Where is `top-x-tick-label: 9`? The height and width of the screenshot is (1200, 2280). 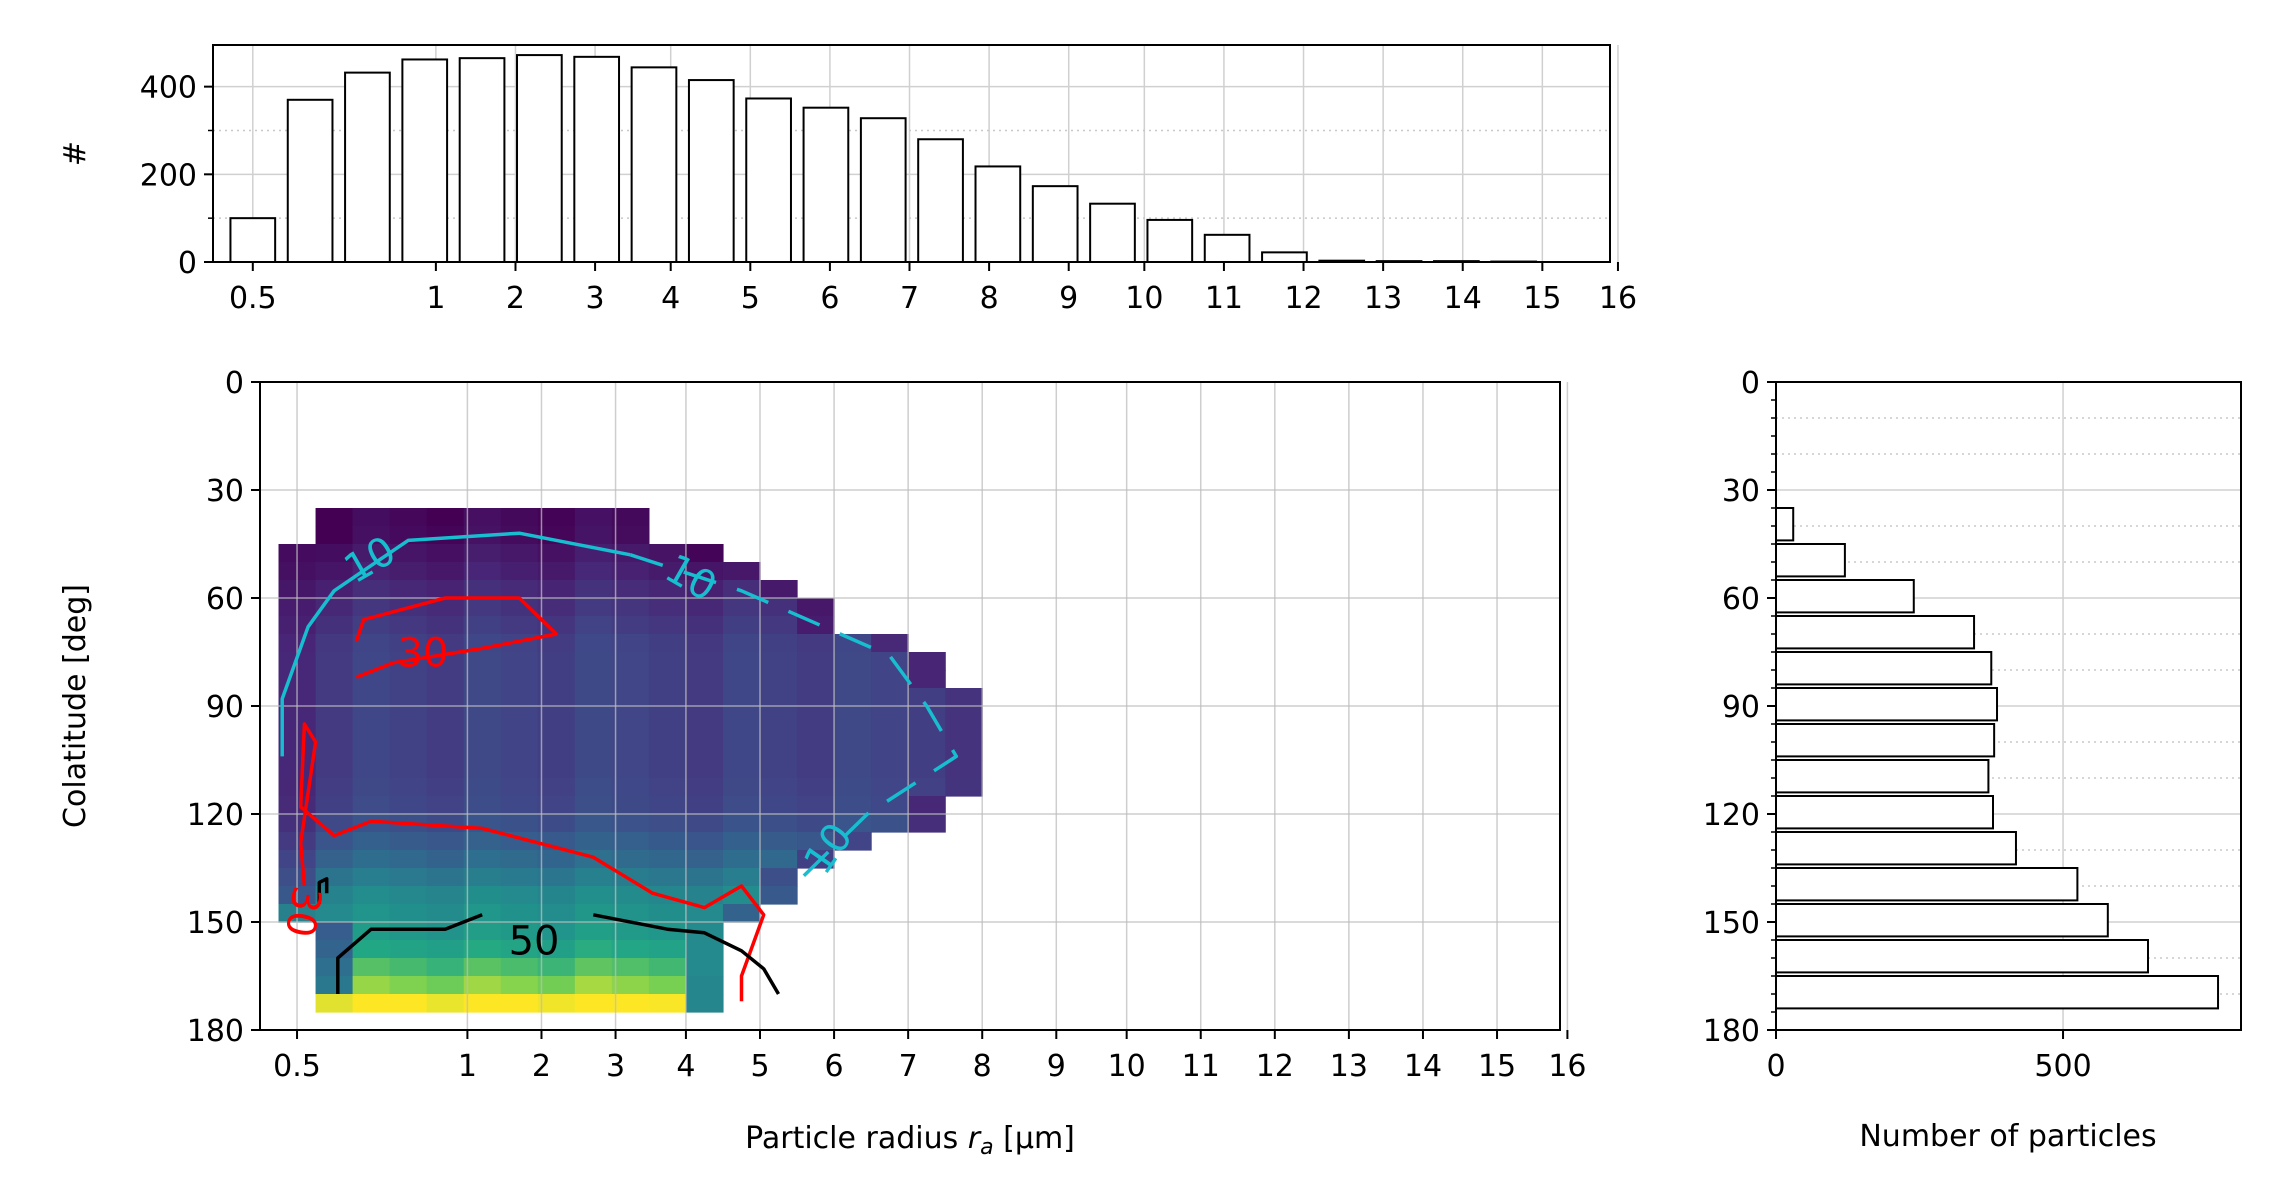 top-x-tick-label: 9 is located at coordinates (1068, 298).